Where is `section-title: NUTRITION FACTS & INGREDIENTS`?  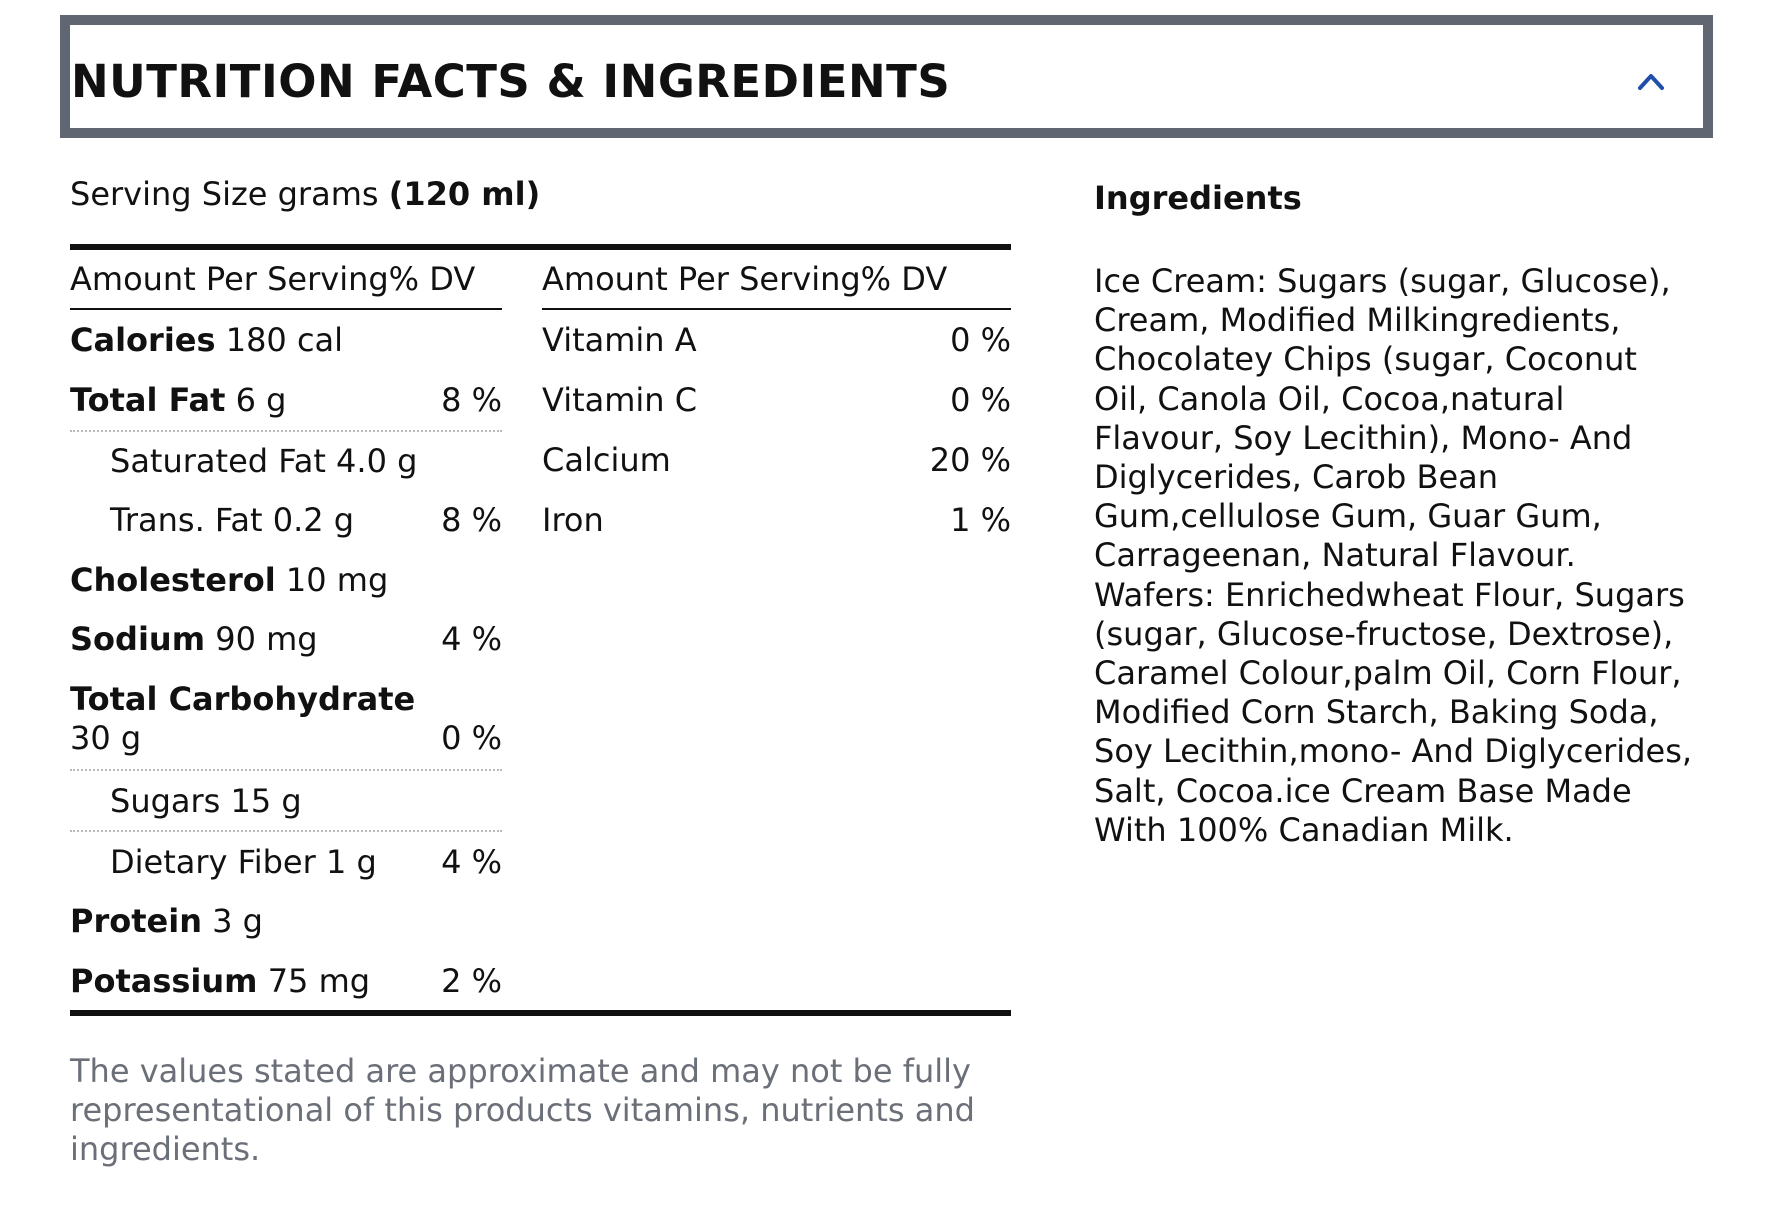
section-title: NUTRITION FACTS & INGREDIENTS is located at coordinates (511, 81).